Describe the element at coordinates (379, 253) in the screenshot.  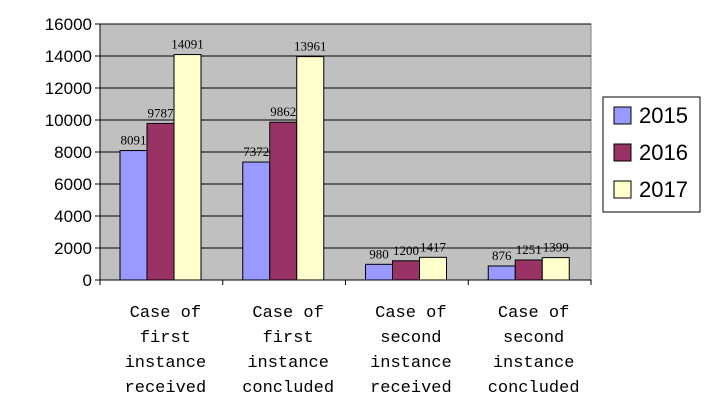
I see `data-label: 980` at that location.